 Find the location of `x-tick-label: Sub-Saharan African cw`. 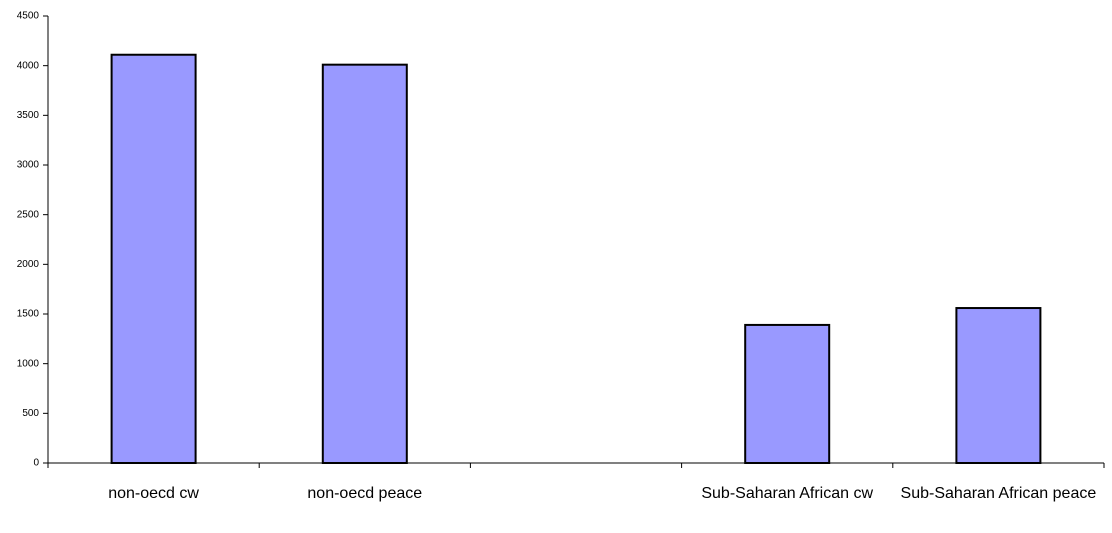

x-tick-label: Sub-Saharan African cw is located at coordinates (787, 493).